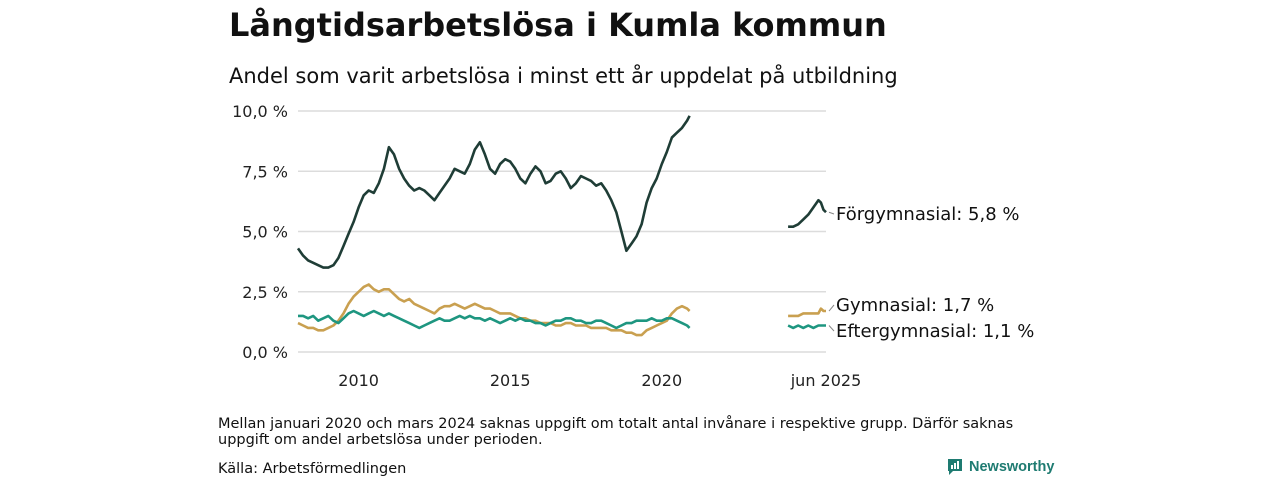 The image size is (1280, 480). What do you see at coordinates (826, 380) in the screenshot?
I see `x-tick-label: jun 2025` at bounding box center [826, 380].